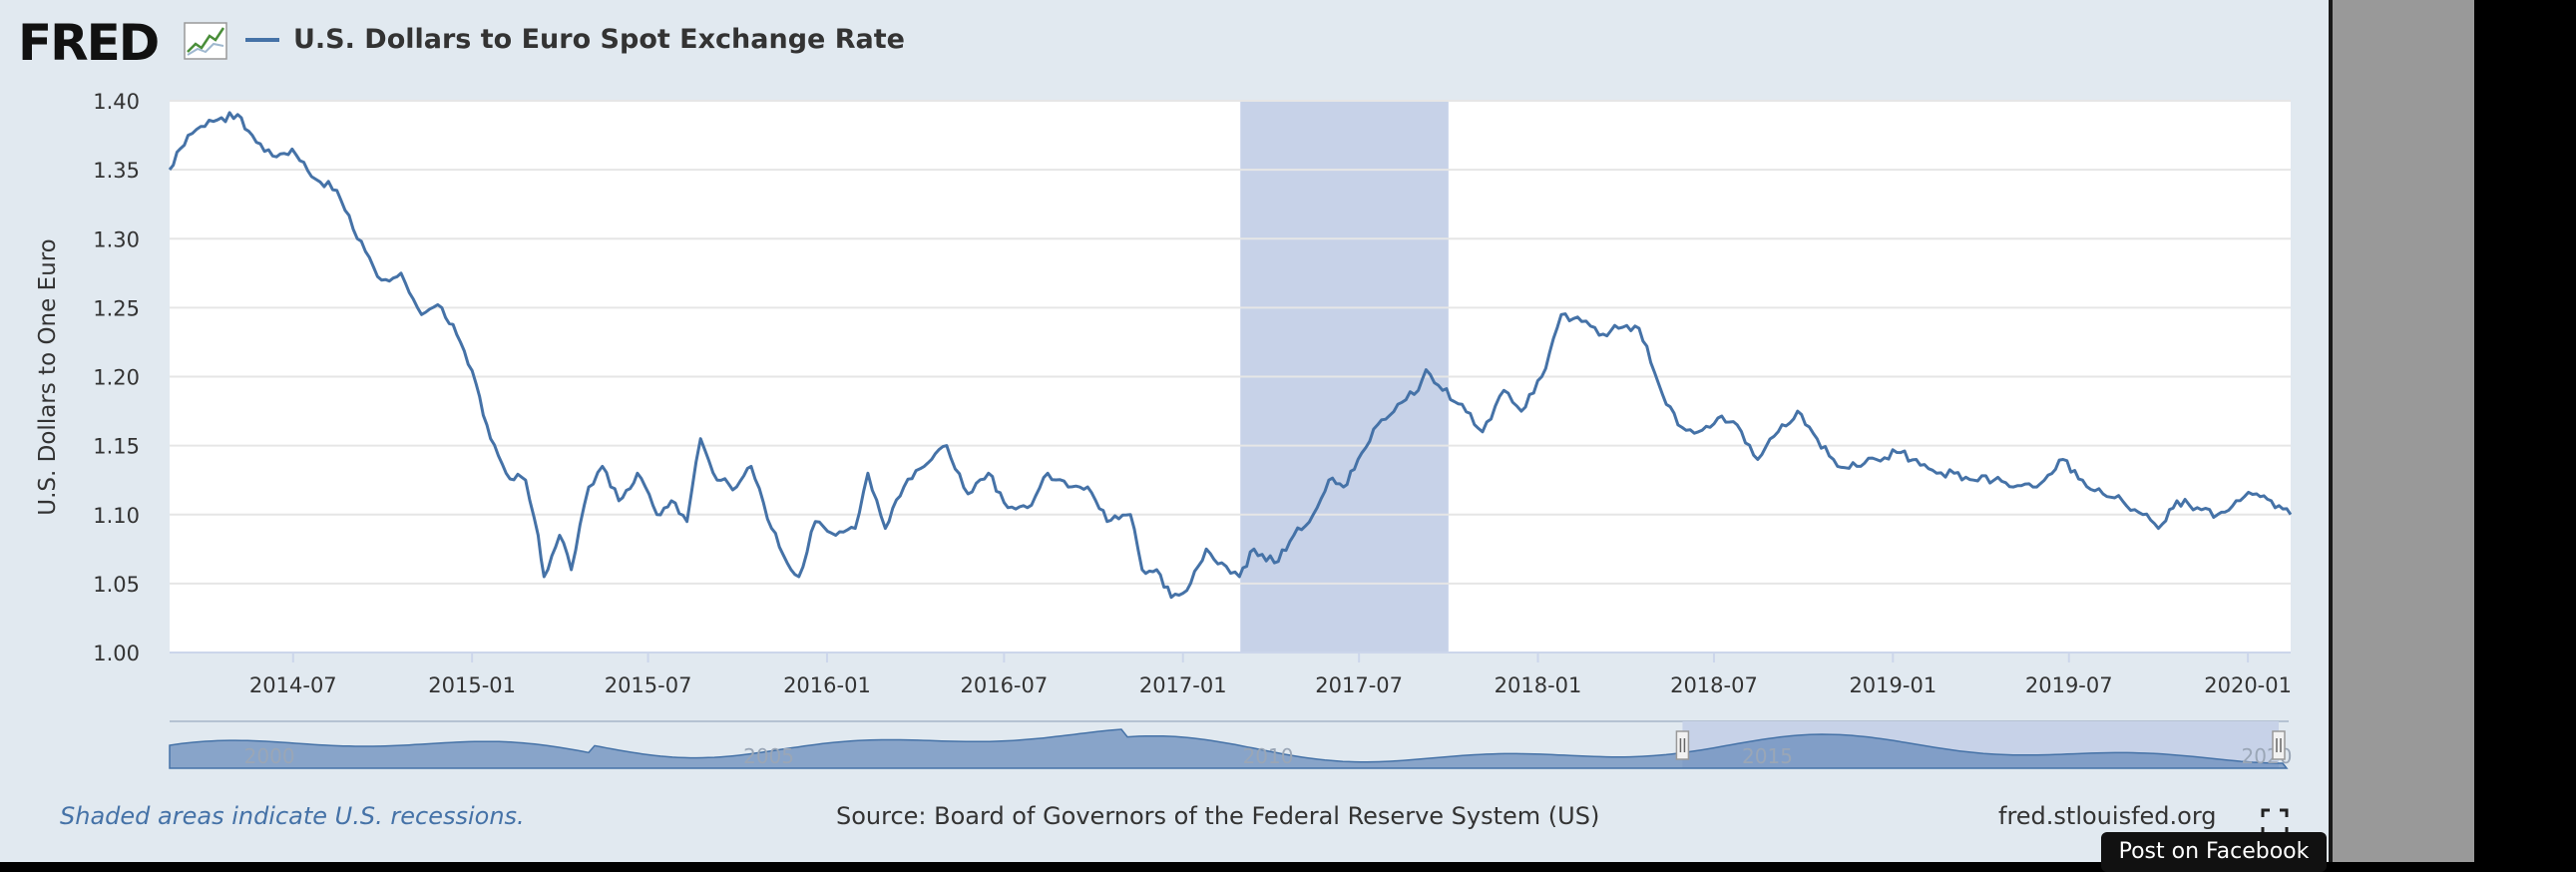 The image size is (2576, 872). Describe the element at coordinates (599, 39) in the screenshot. I see `legend-label: U.S. Dollars to Euro Spot Exchange Rate` at that location.